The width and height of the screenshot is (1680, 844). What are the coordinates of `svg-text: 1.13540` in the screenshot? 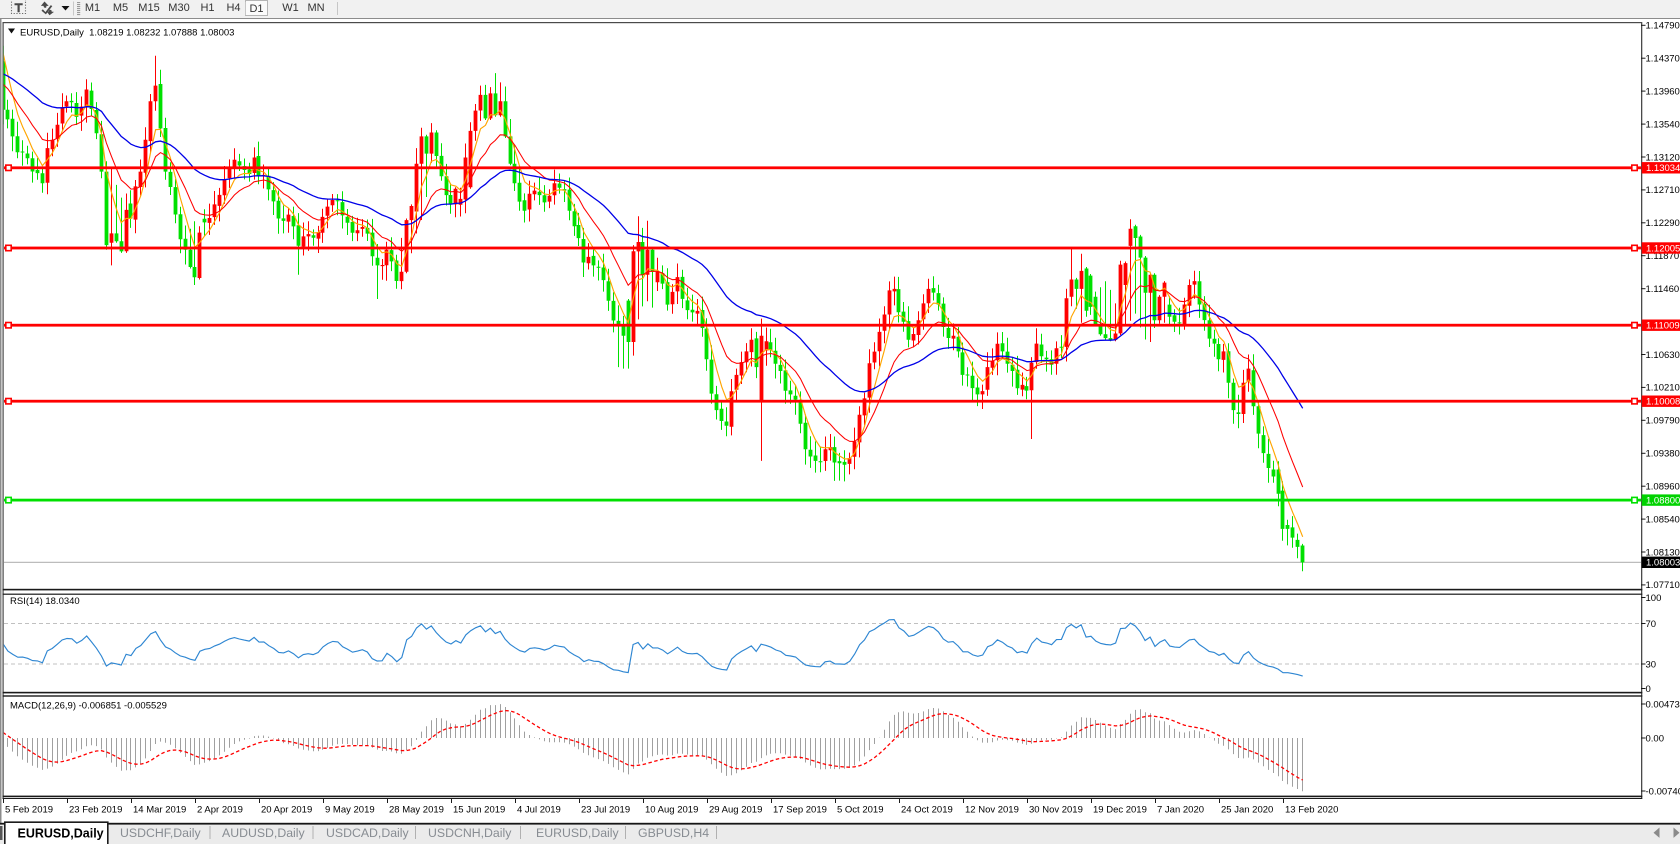 It's located at (1663, 124).